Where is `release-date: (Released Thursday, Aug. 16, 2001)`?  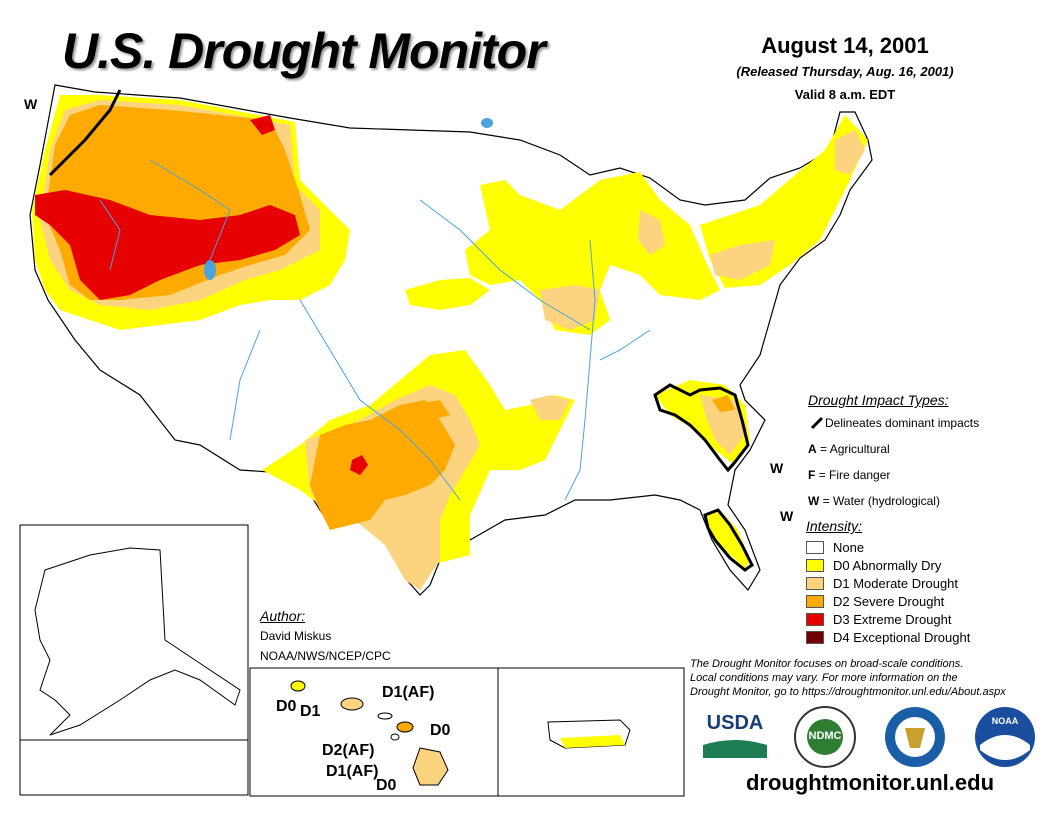
release-date: (Released Thursday, Aug. 16, 2001) is located at coordinates (845, 71).